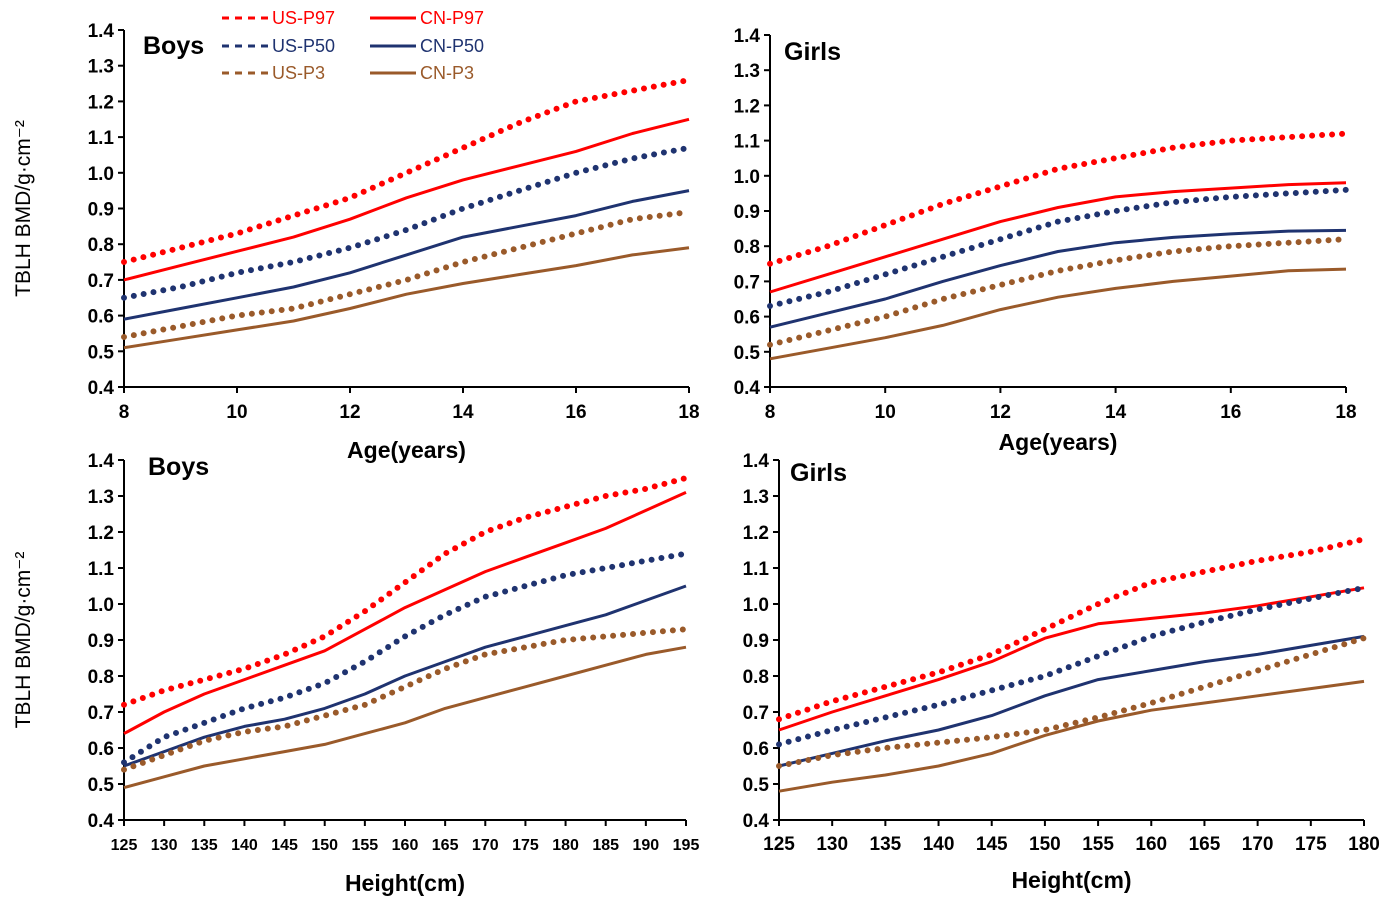 The image size is (1400, 898). I want to click on panel-title: Boys, so click(173, 46).